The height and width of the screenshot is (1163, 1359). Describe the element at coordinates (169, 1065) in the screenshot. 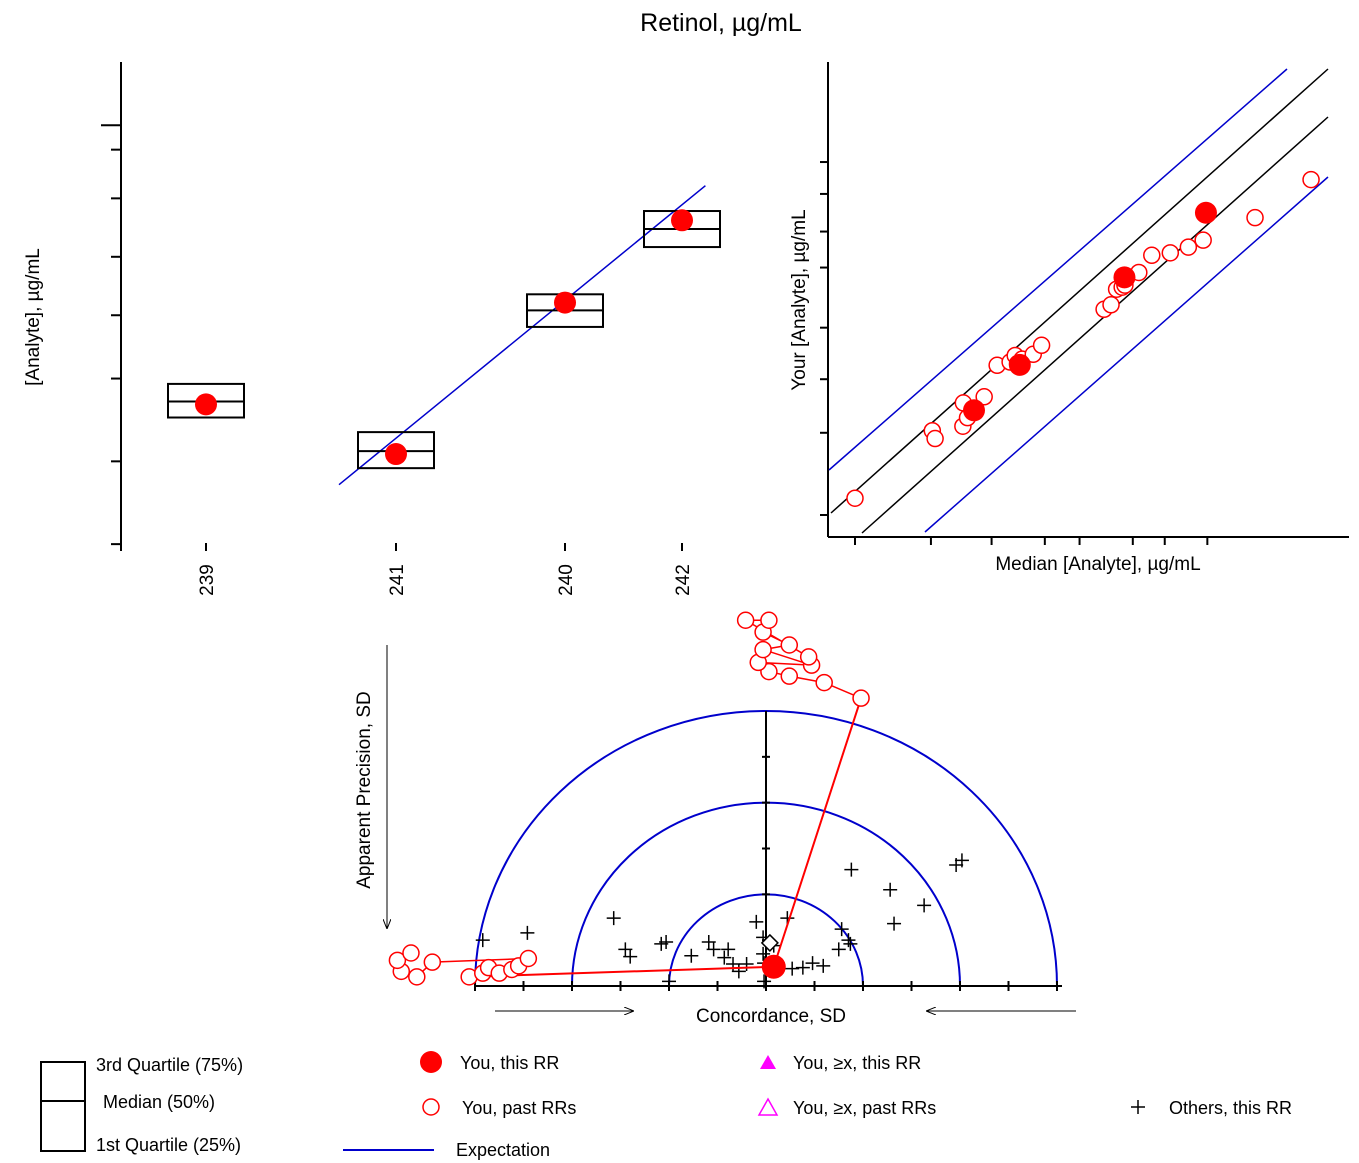

I see `legend-q3: 3rd Quartile (75%)` at that location.